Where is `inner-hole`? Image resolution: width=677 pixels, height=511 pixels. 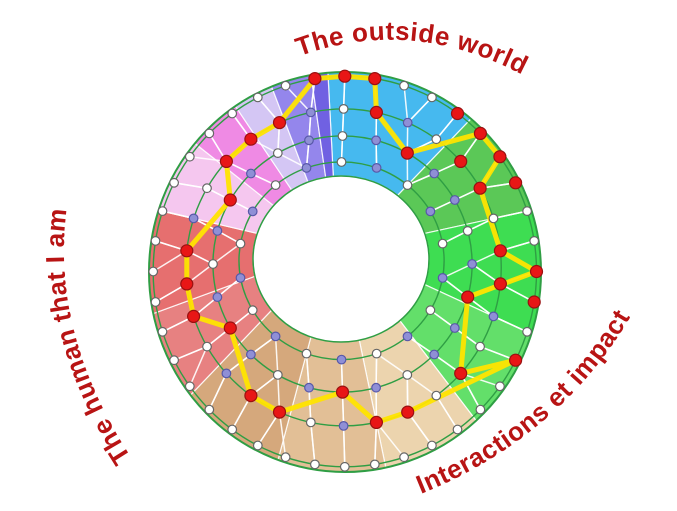
inner-hole is located at coordinates (341, 259).